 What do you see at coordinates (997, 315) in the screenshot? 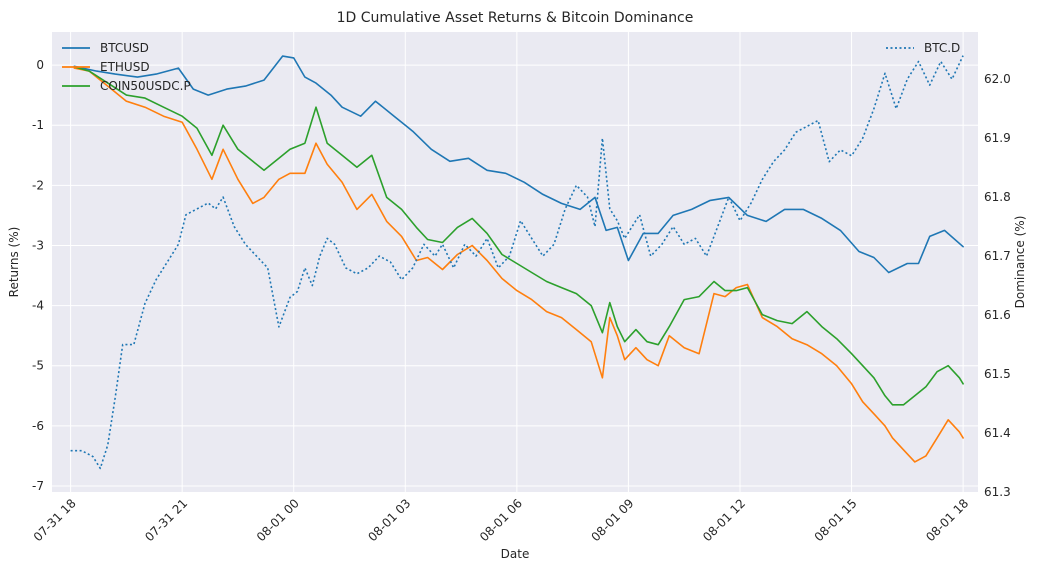
I see `y2-tick-label: 61.6` at bounding box center [997, 315].